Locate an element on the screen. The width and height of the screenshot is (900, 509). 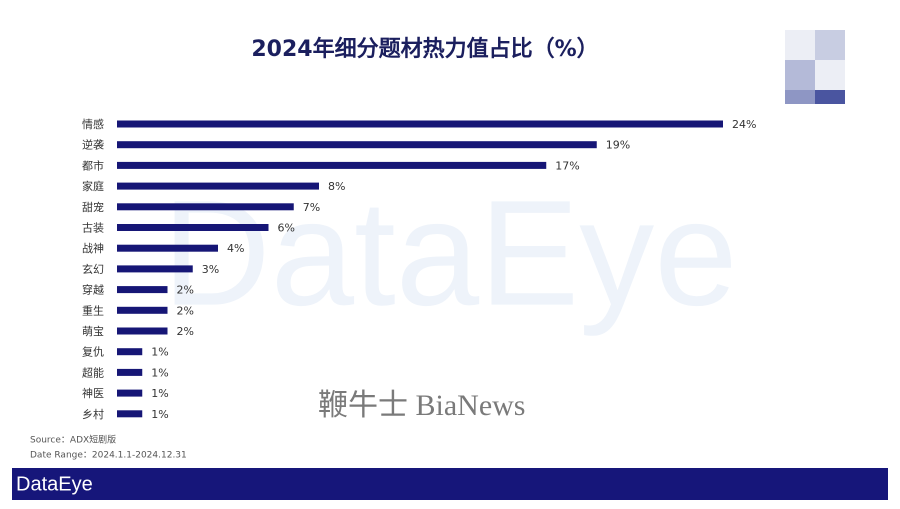
value-label: 19% is located at coordinates (618, 145).